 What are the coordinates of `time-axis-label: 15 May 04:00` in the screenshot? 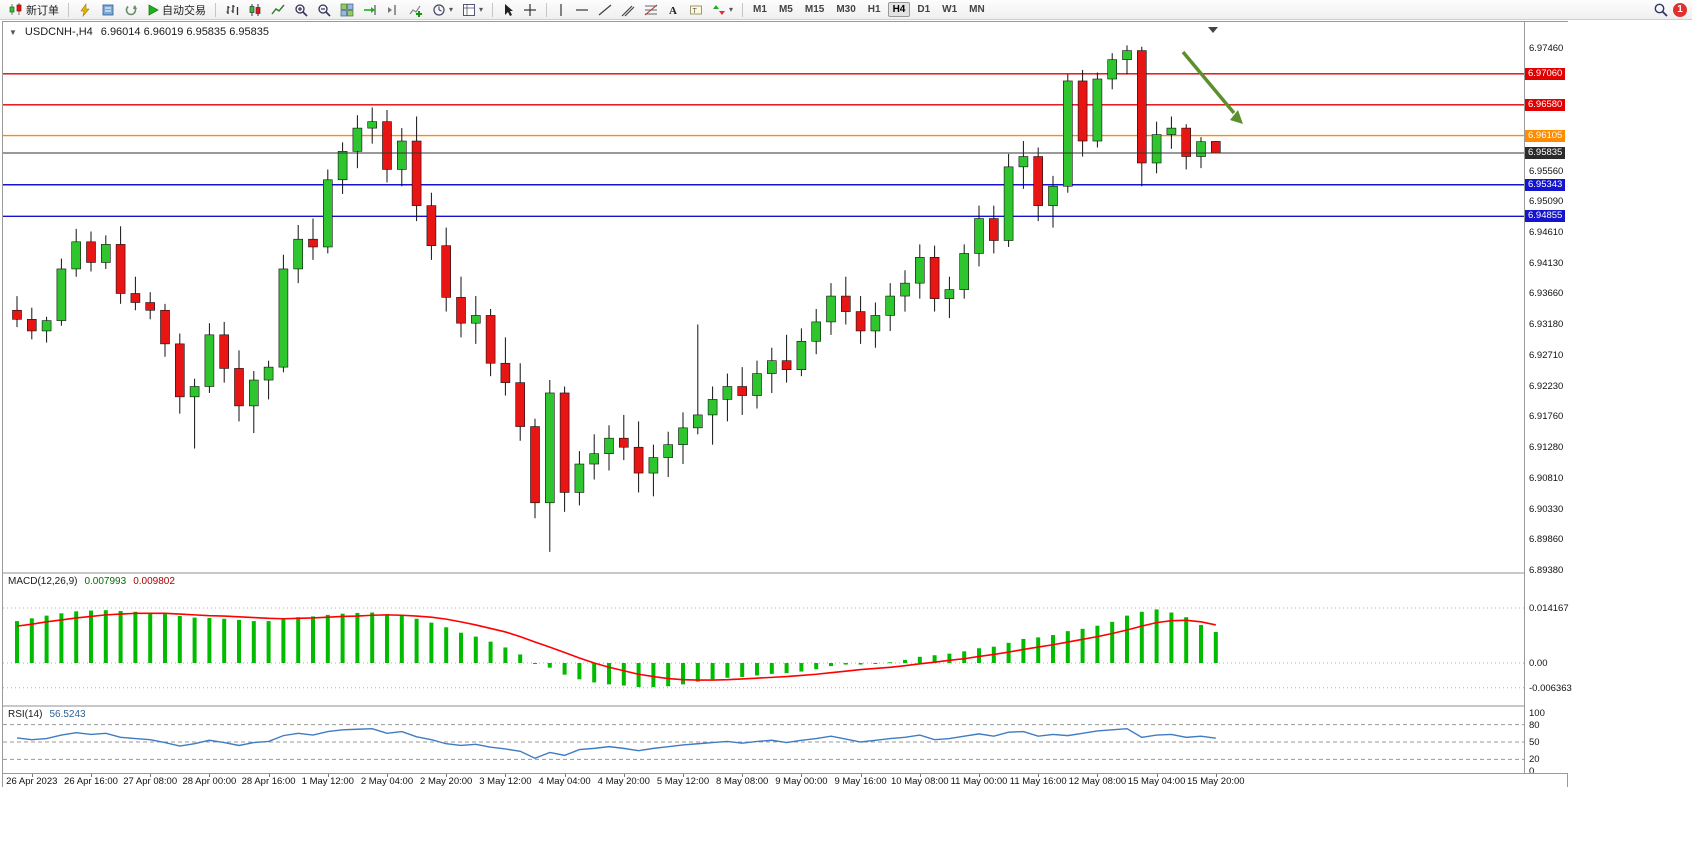 It's located at (1156, 781).